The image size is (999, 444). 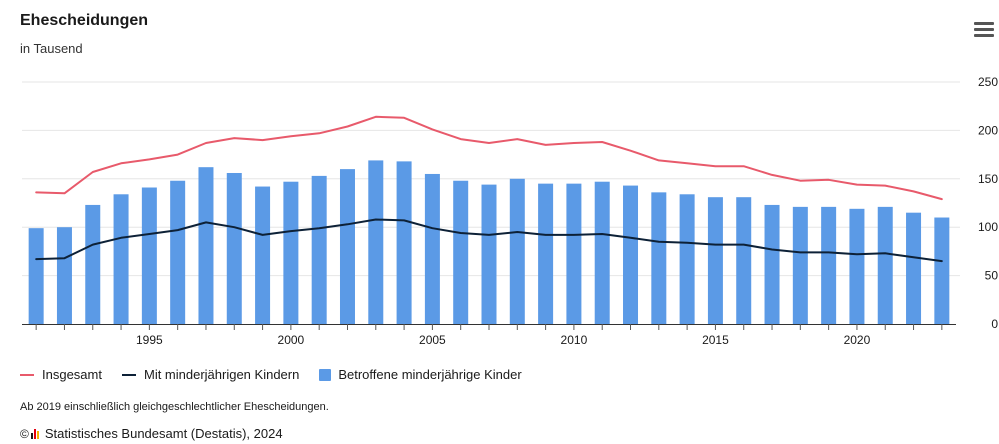 What do you see at coordinates (988, 227) in the screenshot?
I see `y-tick-label: 100` at bounding box center [988, 227].